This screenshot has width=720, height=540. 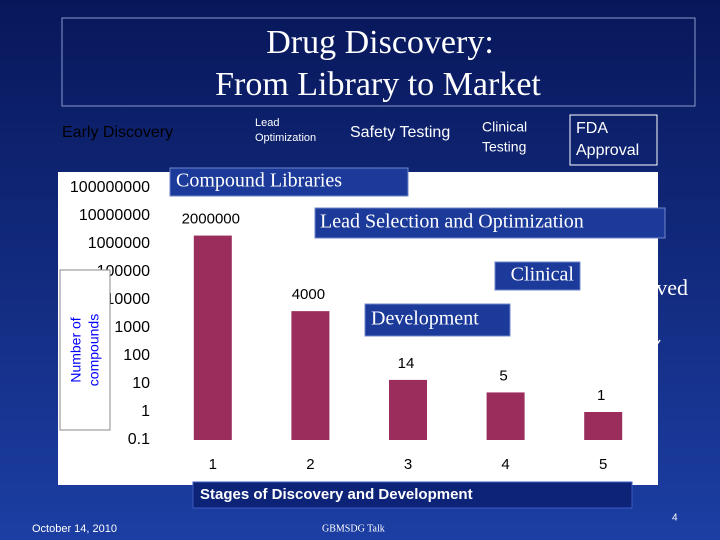 I want to click on data-label: 4000, so click(x=308, y=294).